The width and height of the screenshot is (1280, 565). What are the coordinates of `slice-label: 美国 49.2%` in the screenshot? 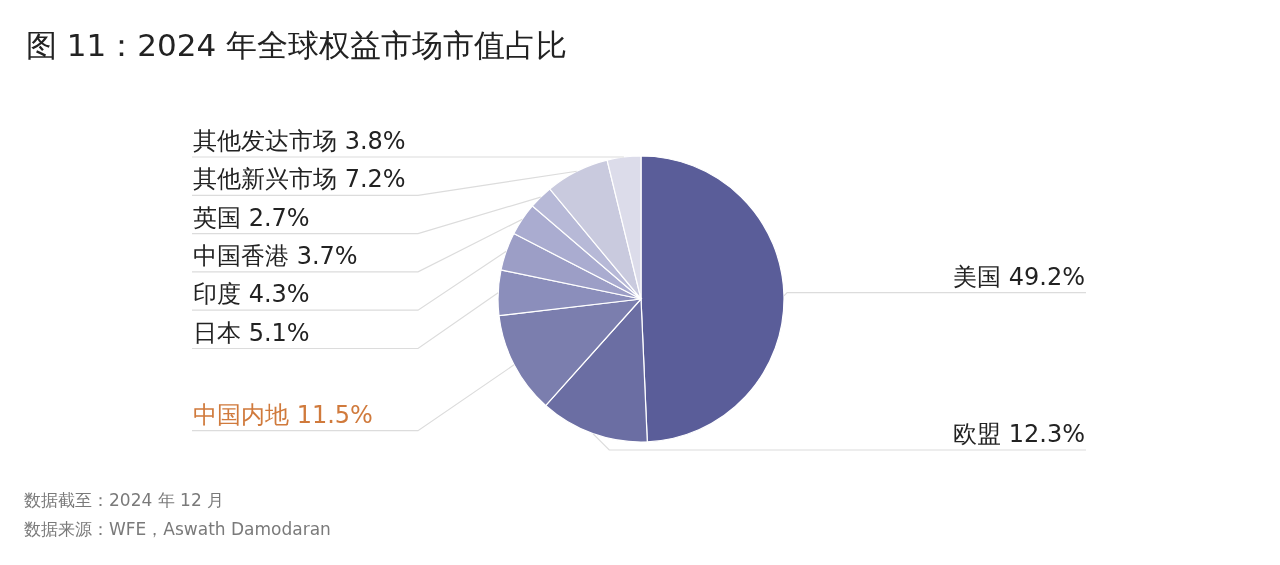 It's located at (1019, 276).